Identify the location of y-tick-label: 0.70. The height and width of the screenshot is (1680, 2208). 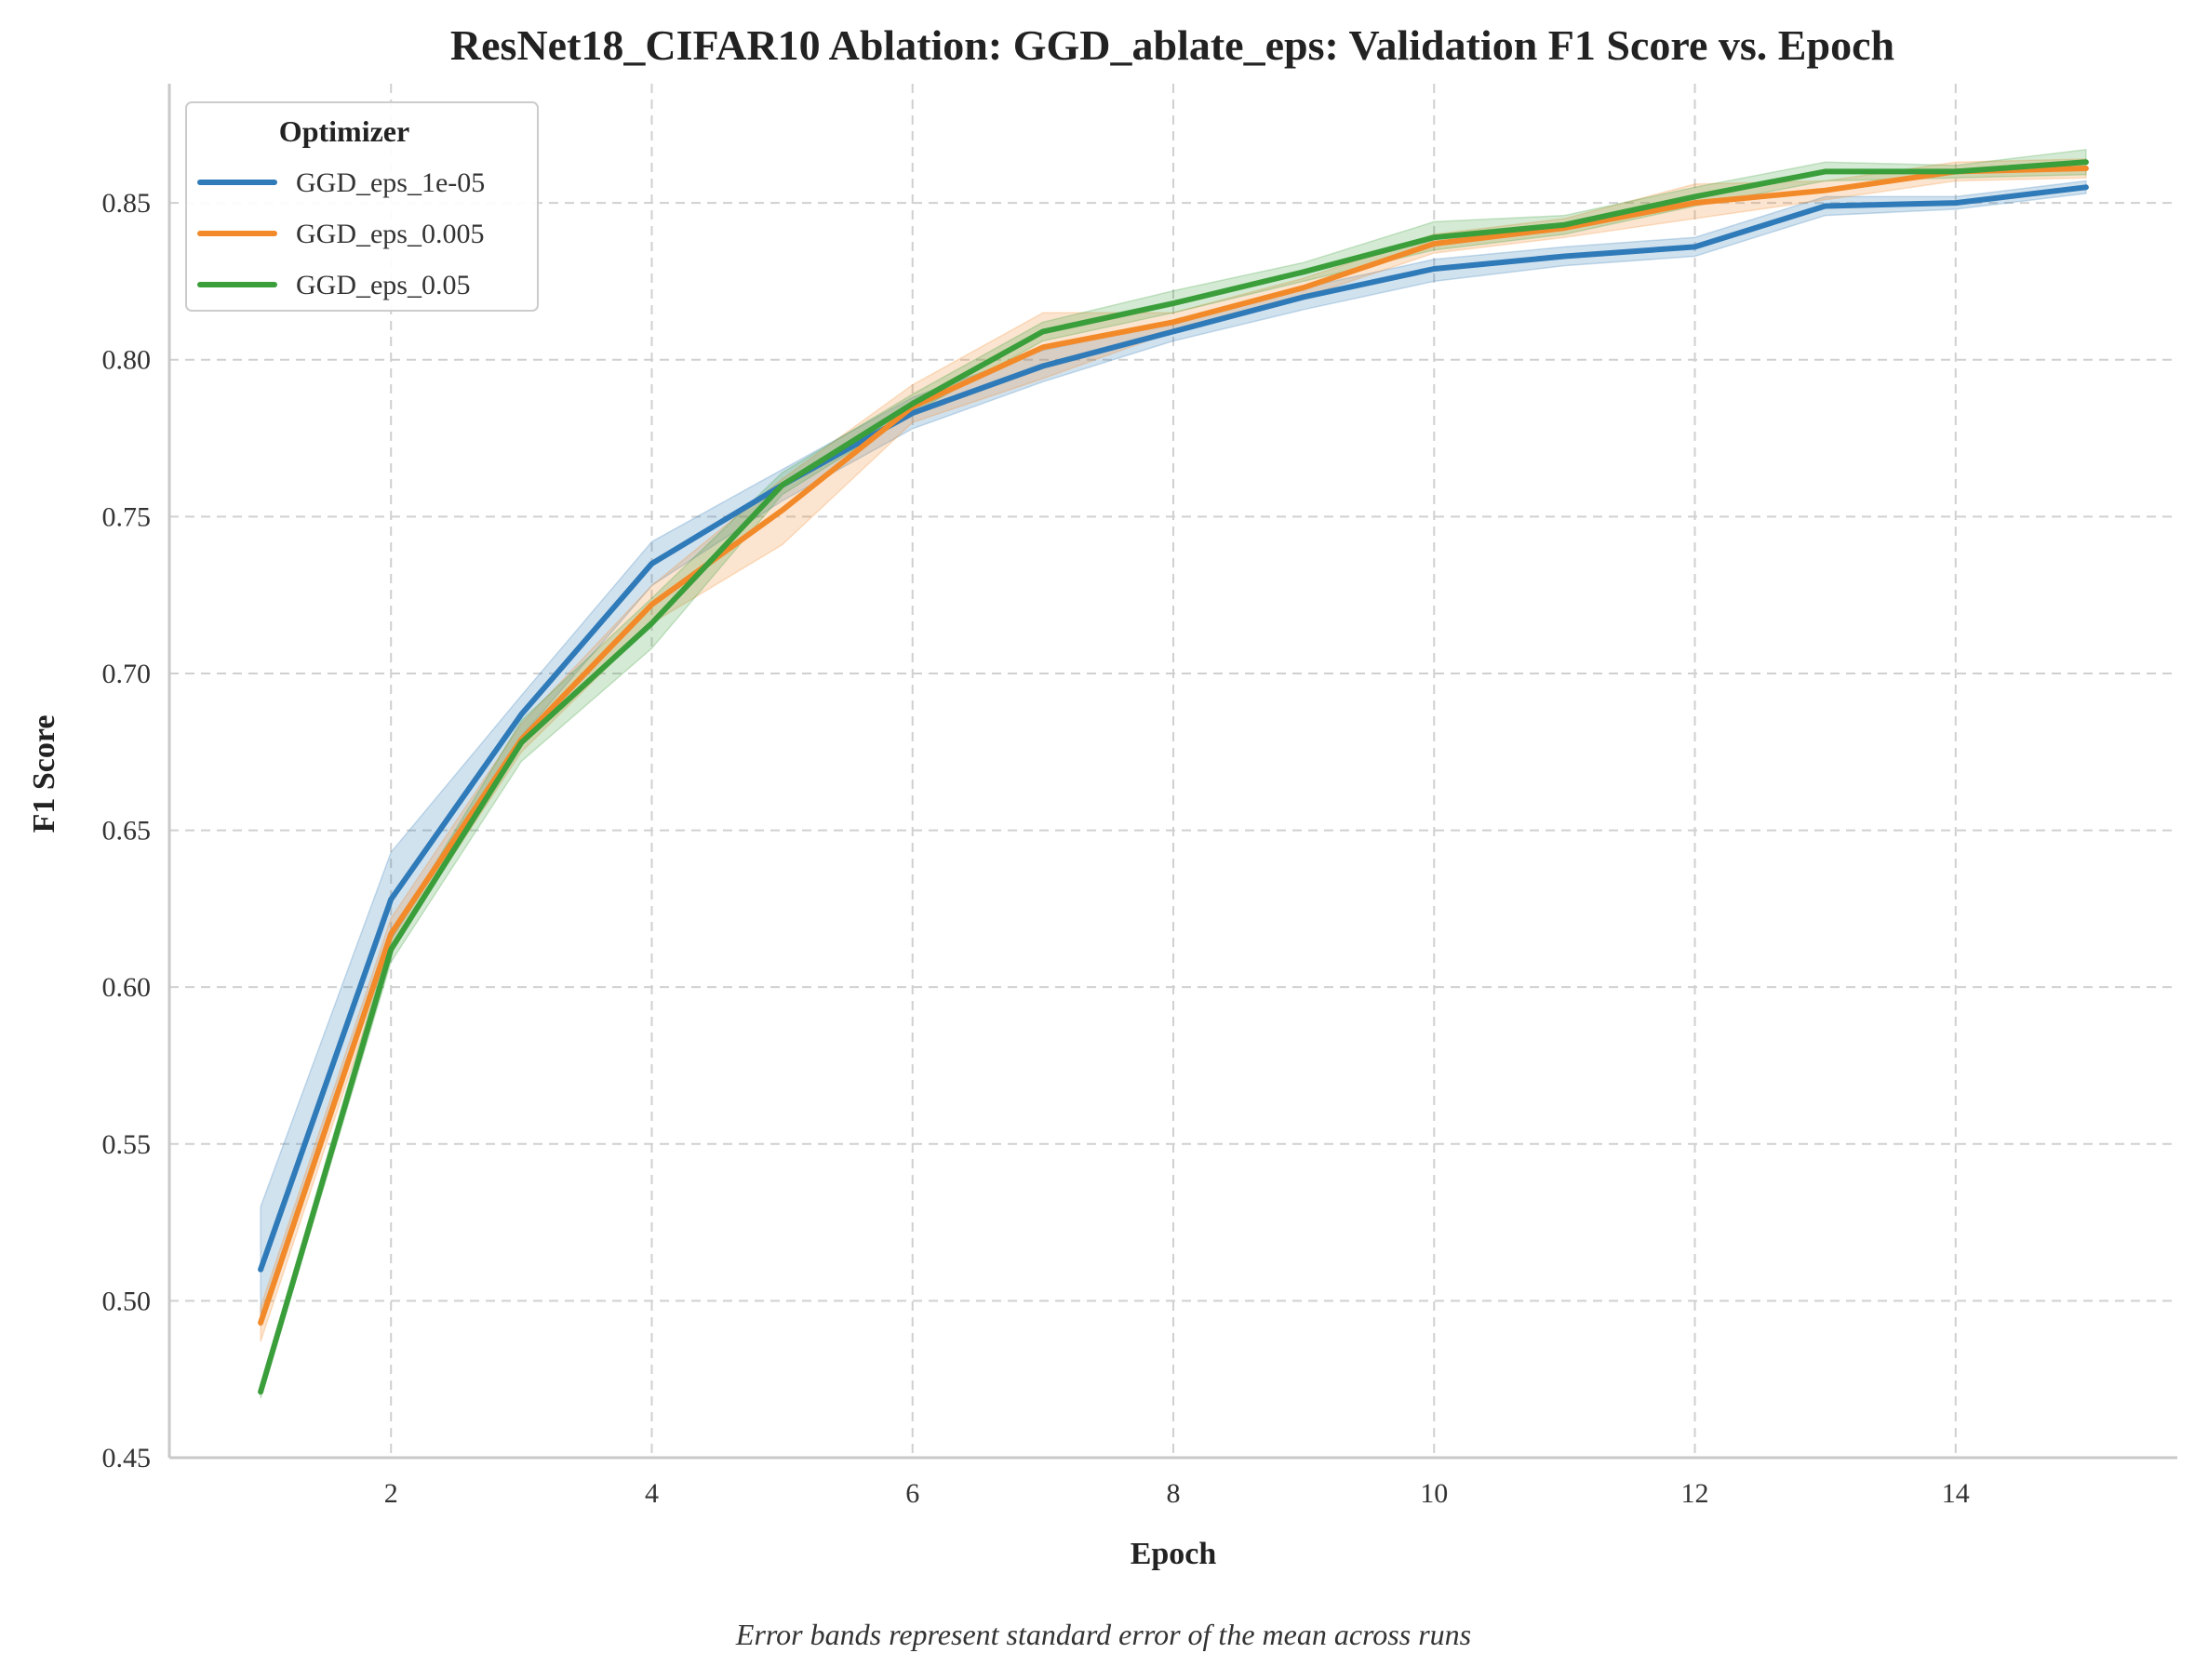
(127, 674).